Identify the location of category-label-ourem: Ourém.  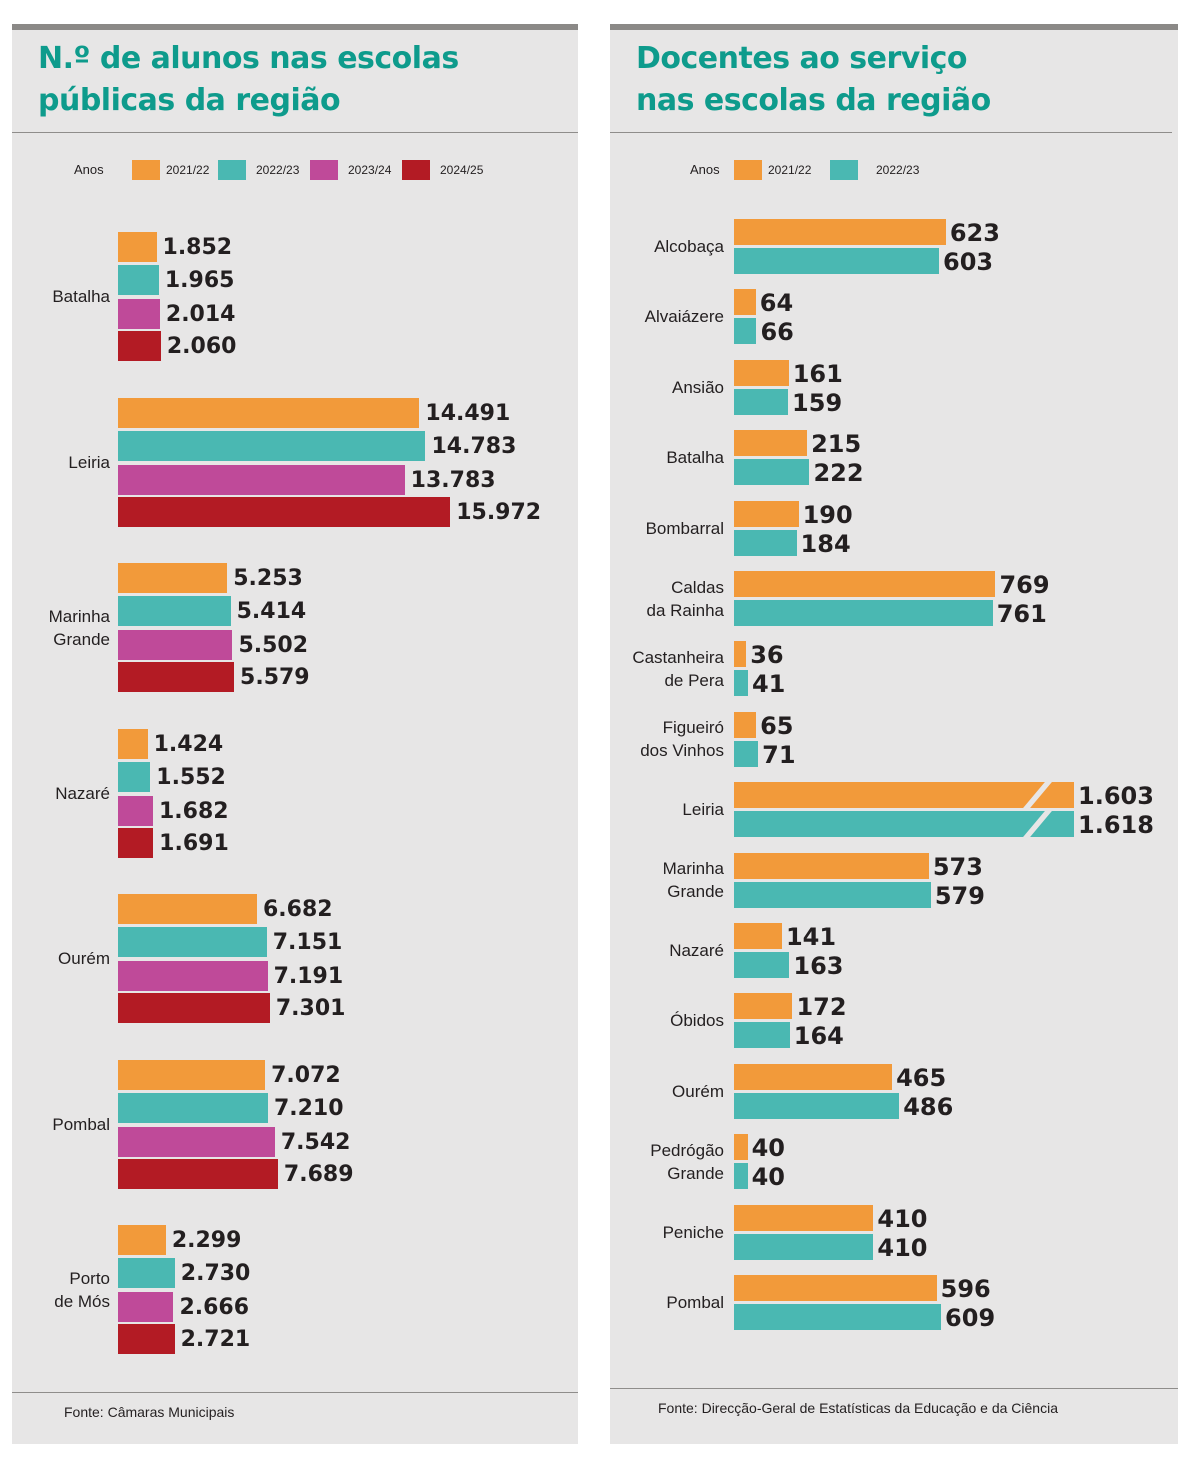
(698, 1091).